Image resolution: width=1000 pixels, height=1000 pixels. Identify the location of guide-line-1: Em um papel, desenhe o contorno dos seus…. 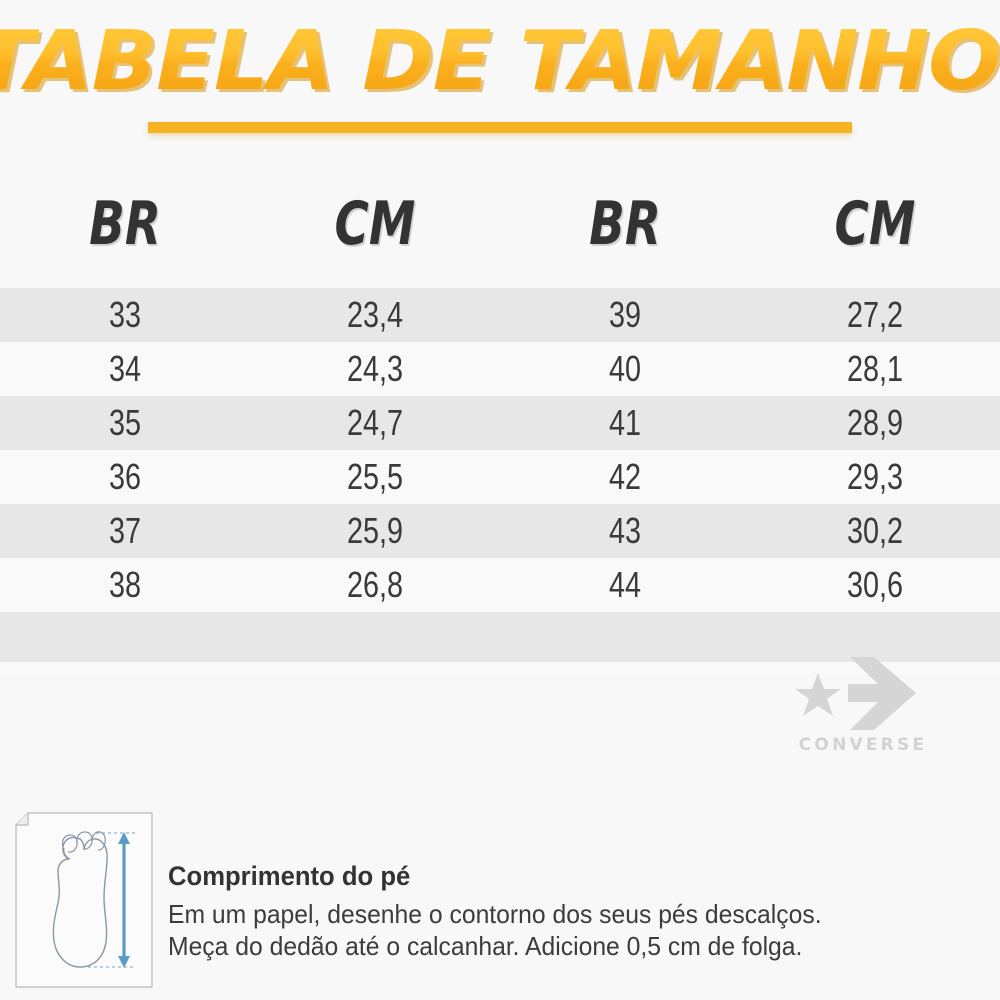
(495, 914).